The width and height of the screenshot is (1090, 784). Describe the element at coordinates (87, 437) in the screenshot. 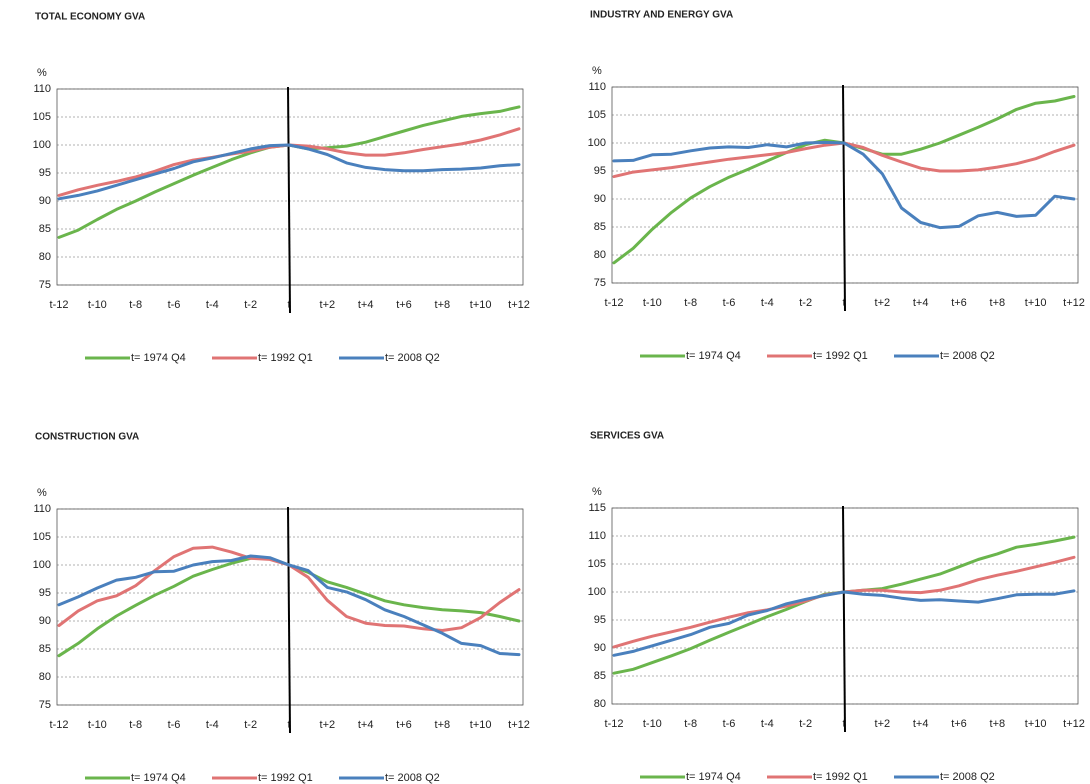

I see `chart-title: CONSTRUCTION GVA` at that location.